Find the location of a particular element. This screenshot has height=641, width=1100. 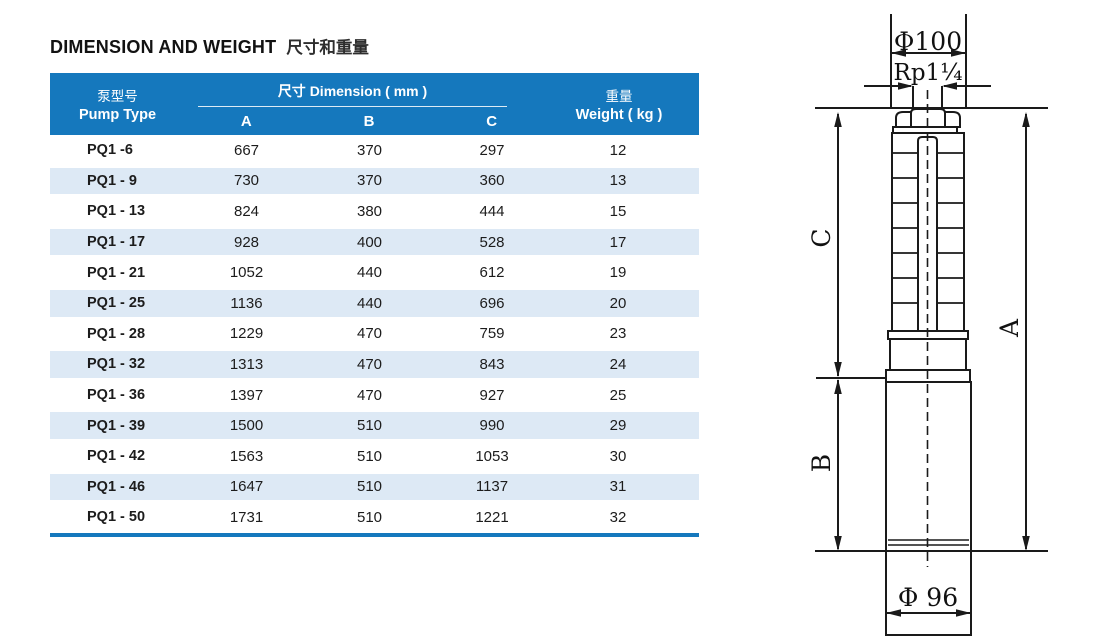

column-header-pump-type: 泵型号 Pump Type is located at coordinates (117, 104).